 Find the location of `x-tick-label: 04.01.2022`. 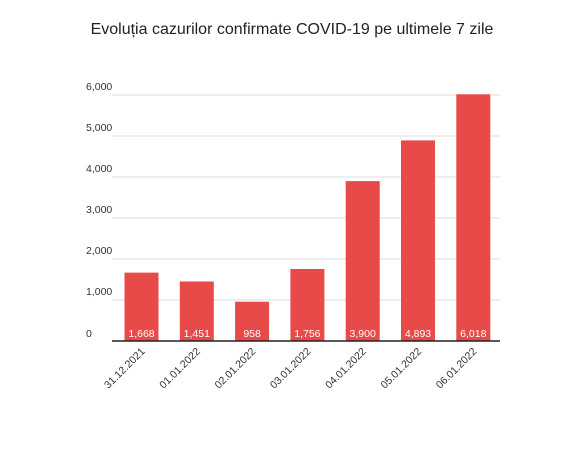

x-tick-label: 04.01.2022 is located at coordinates (346, 369).